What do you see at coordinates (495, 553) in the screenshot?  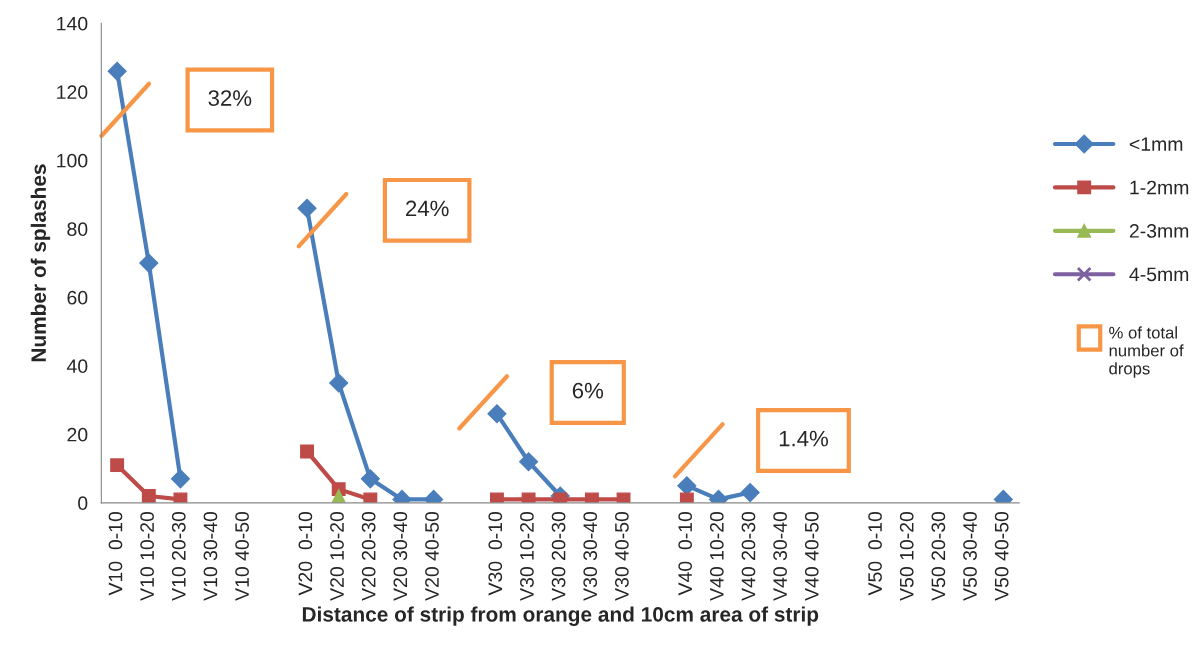 I see `x-tick-label: V30 0-10` at bounding box center [495, 553].